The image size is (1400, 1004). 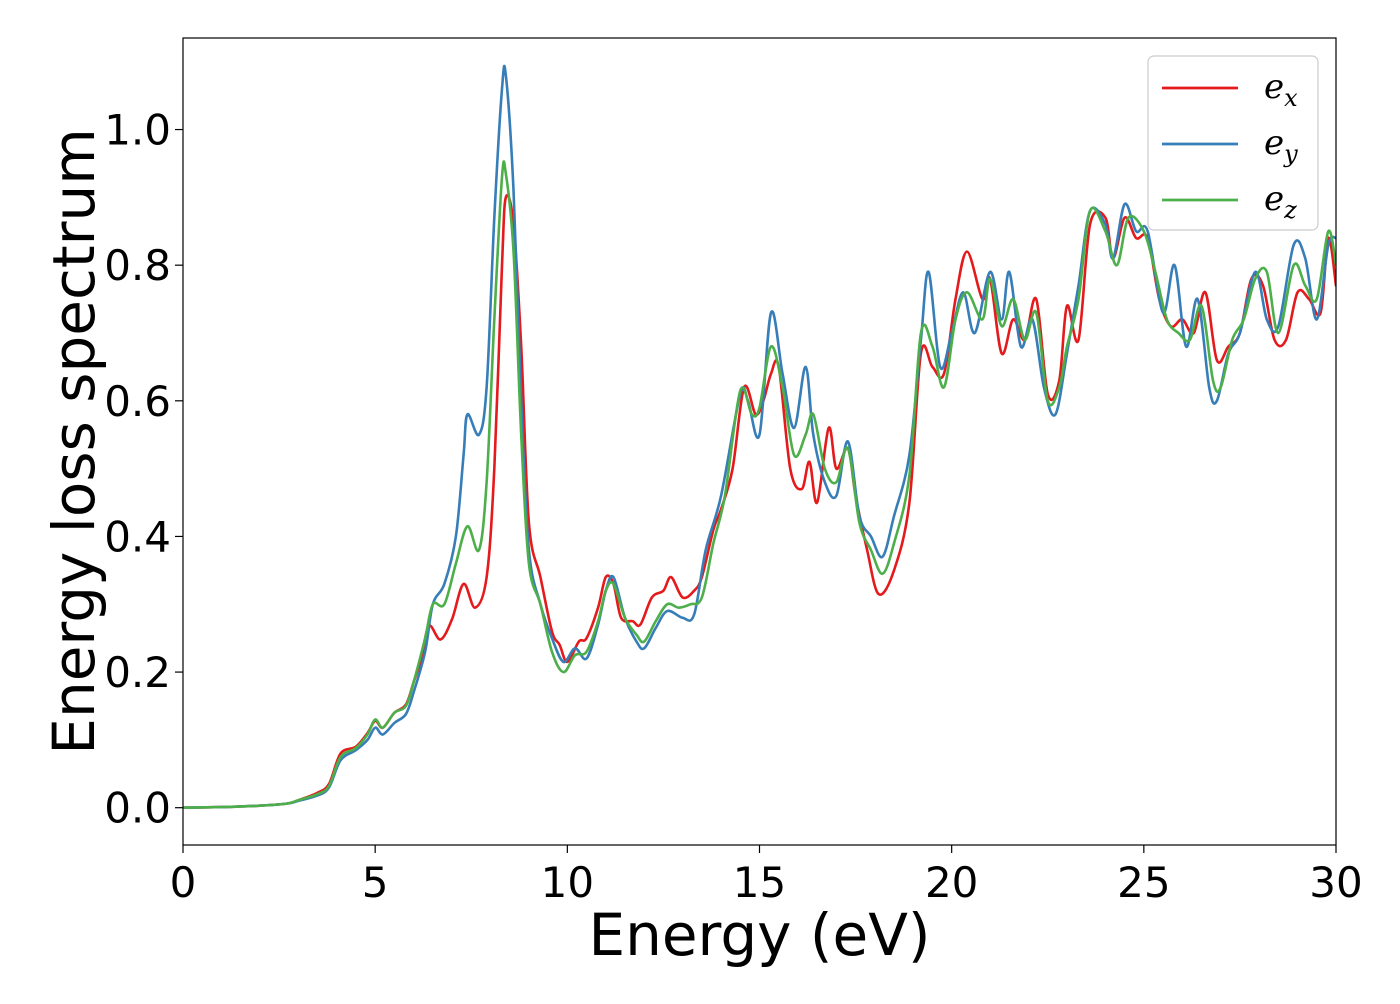 What do you see at coordinates (137, 808) in the screenshot?
I see `y-tick-label: 0.0` at bounding box center [137, 808].